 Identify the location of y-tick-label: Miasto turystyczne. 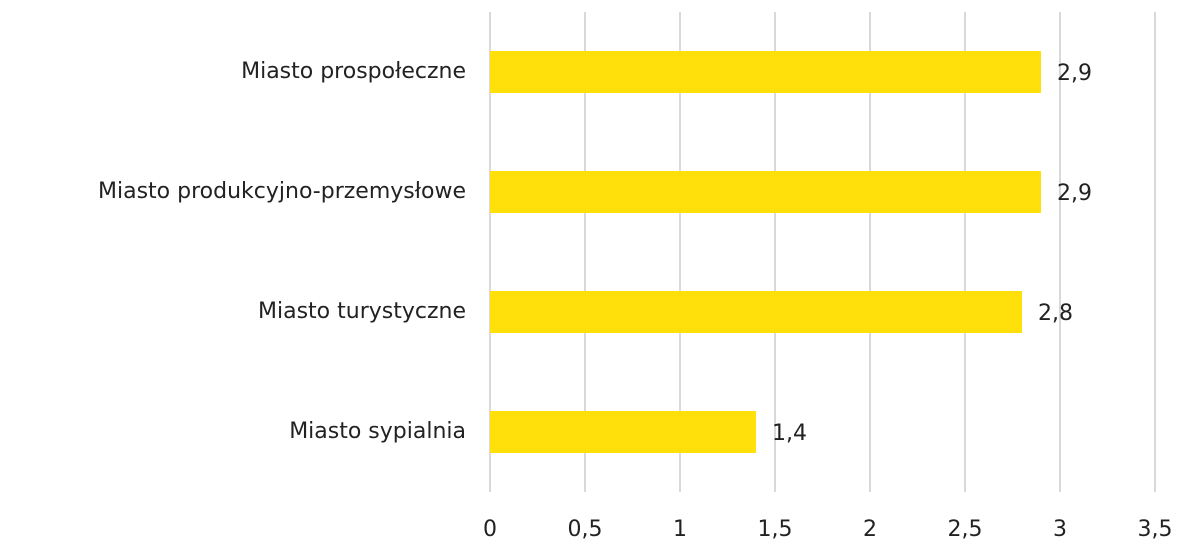
(362, 311).